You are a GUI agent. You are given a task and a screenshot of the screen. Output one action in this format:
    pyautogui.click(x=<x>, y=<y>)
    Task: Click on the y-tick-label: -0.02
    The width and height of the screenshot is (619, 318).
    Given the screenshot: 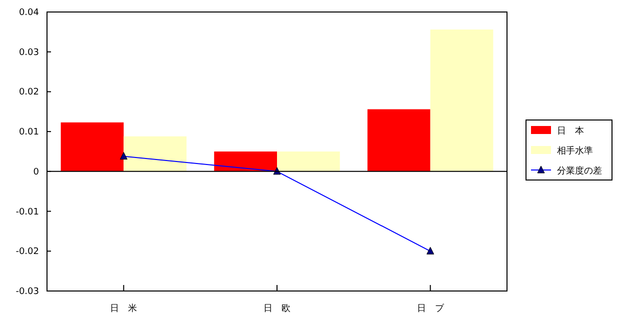 What is the action you would take?
    pyautogui.click(x=27, y=252)
    